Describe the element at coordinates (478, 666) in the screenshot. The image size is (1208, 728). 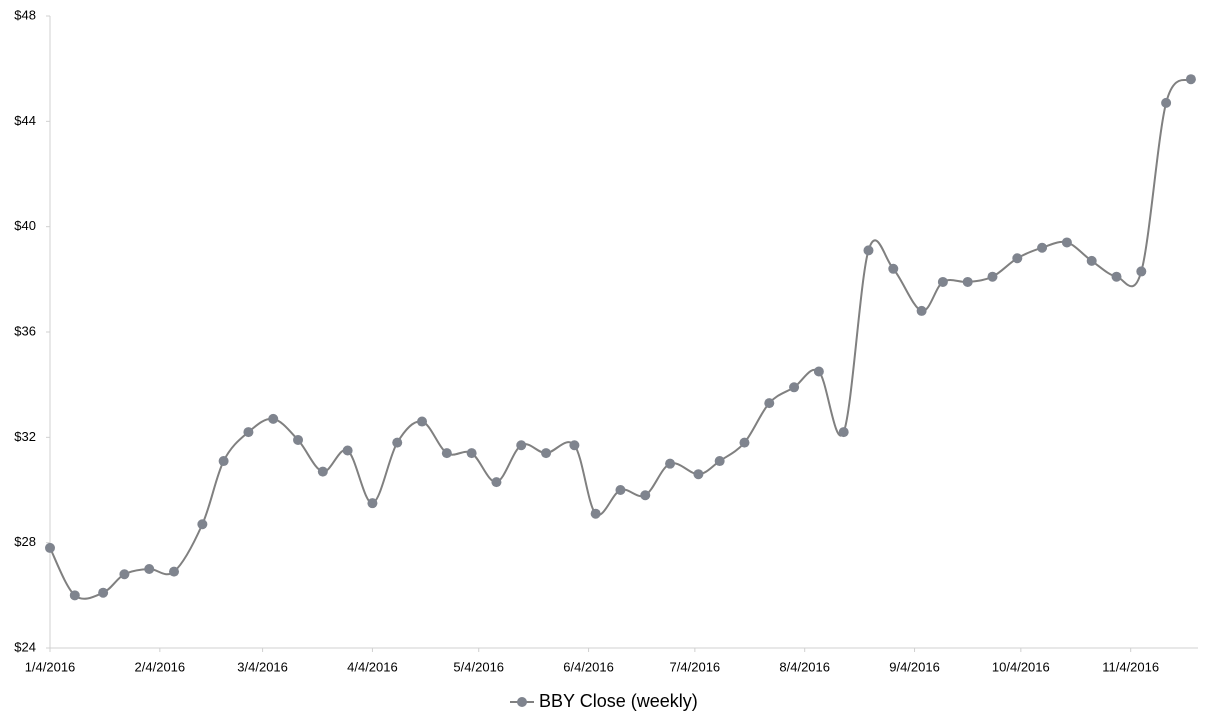
I see `x-tick-label: 5/4/2016` at that location.